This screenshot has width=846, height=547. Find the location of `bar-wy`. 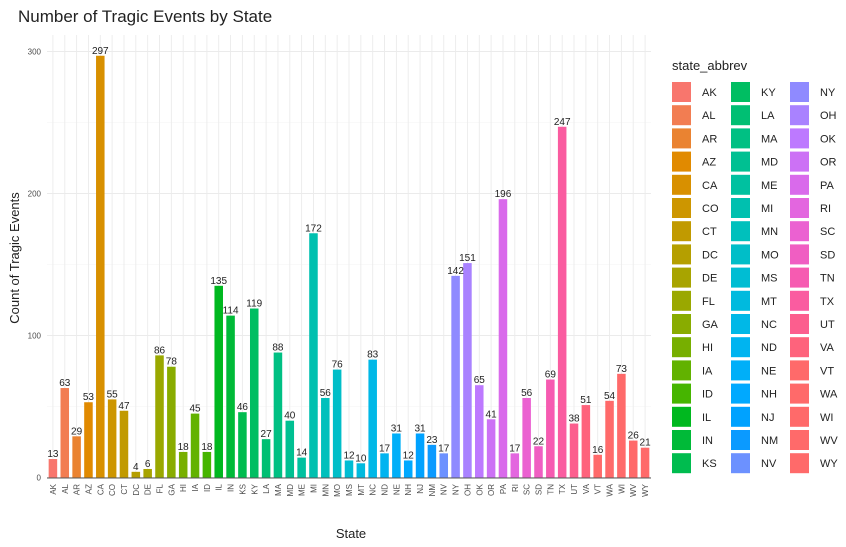

bar-wy is located at coordinates (645, 462).